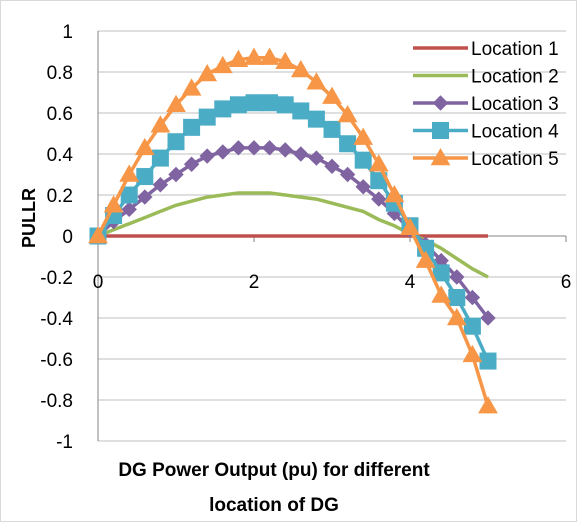  Describe the element at coordinates (56, 319) in the screenshot. I see `y-tick-label: -0.4` at that location.